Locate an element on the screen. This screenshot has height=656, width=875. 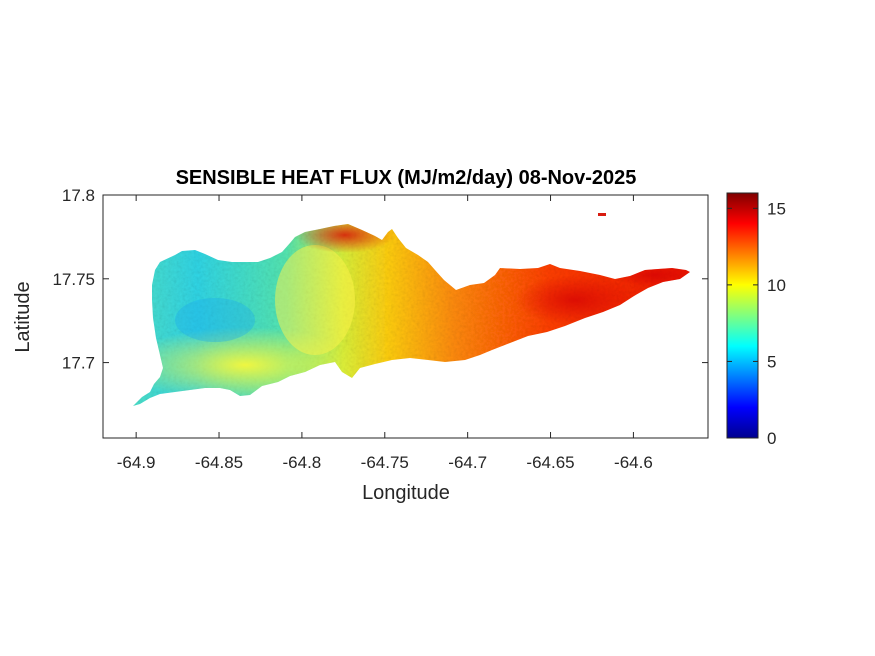
colorbar-tick-label: 10 is located at coordinates (776, 285).